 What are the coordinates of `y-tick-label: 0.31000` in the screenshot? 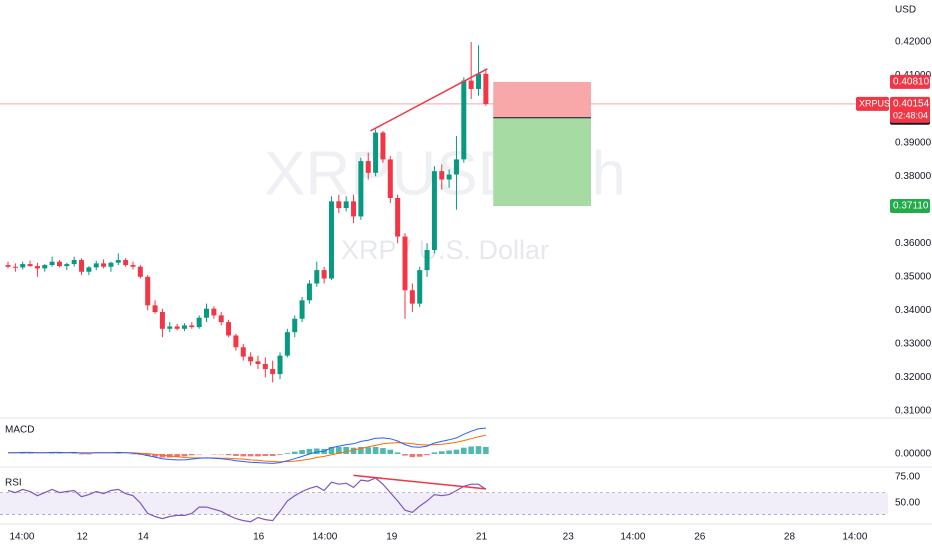 It's located at (913, 411).